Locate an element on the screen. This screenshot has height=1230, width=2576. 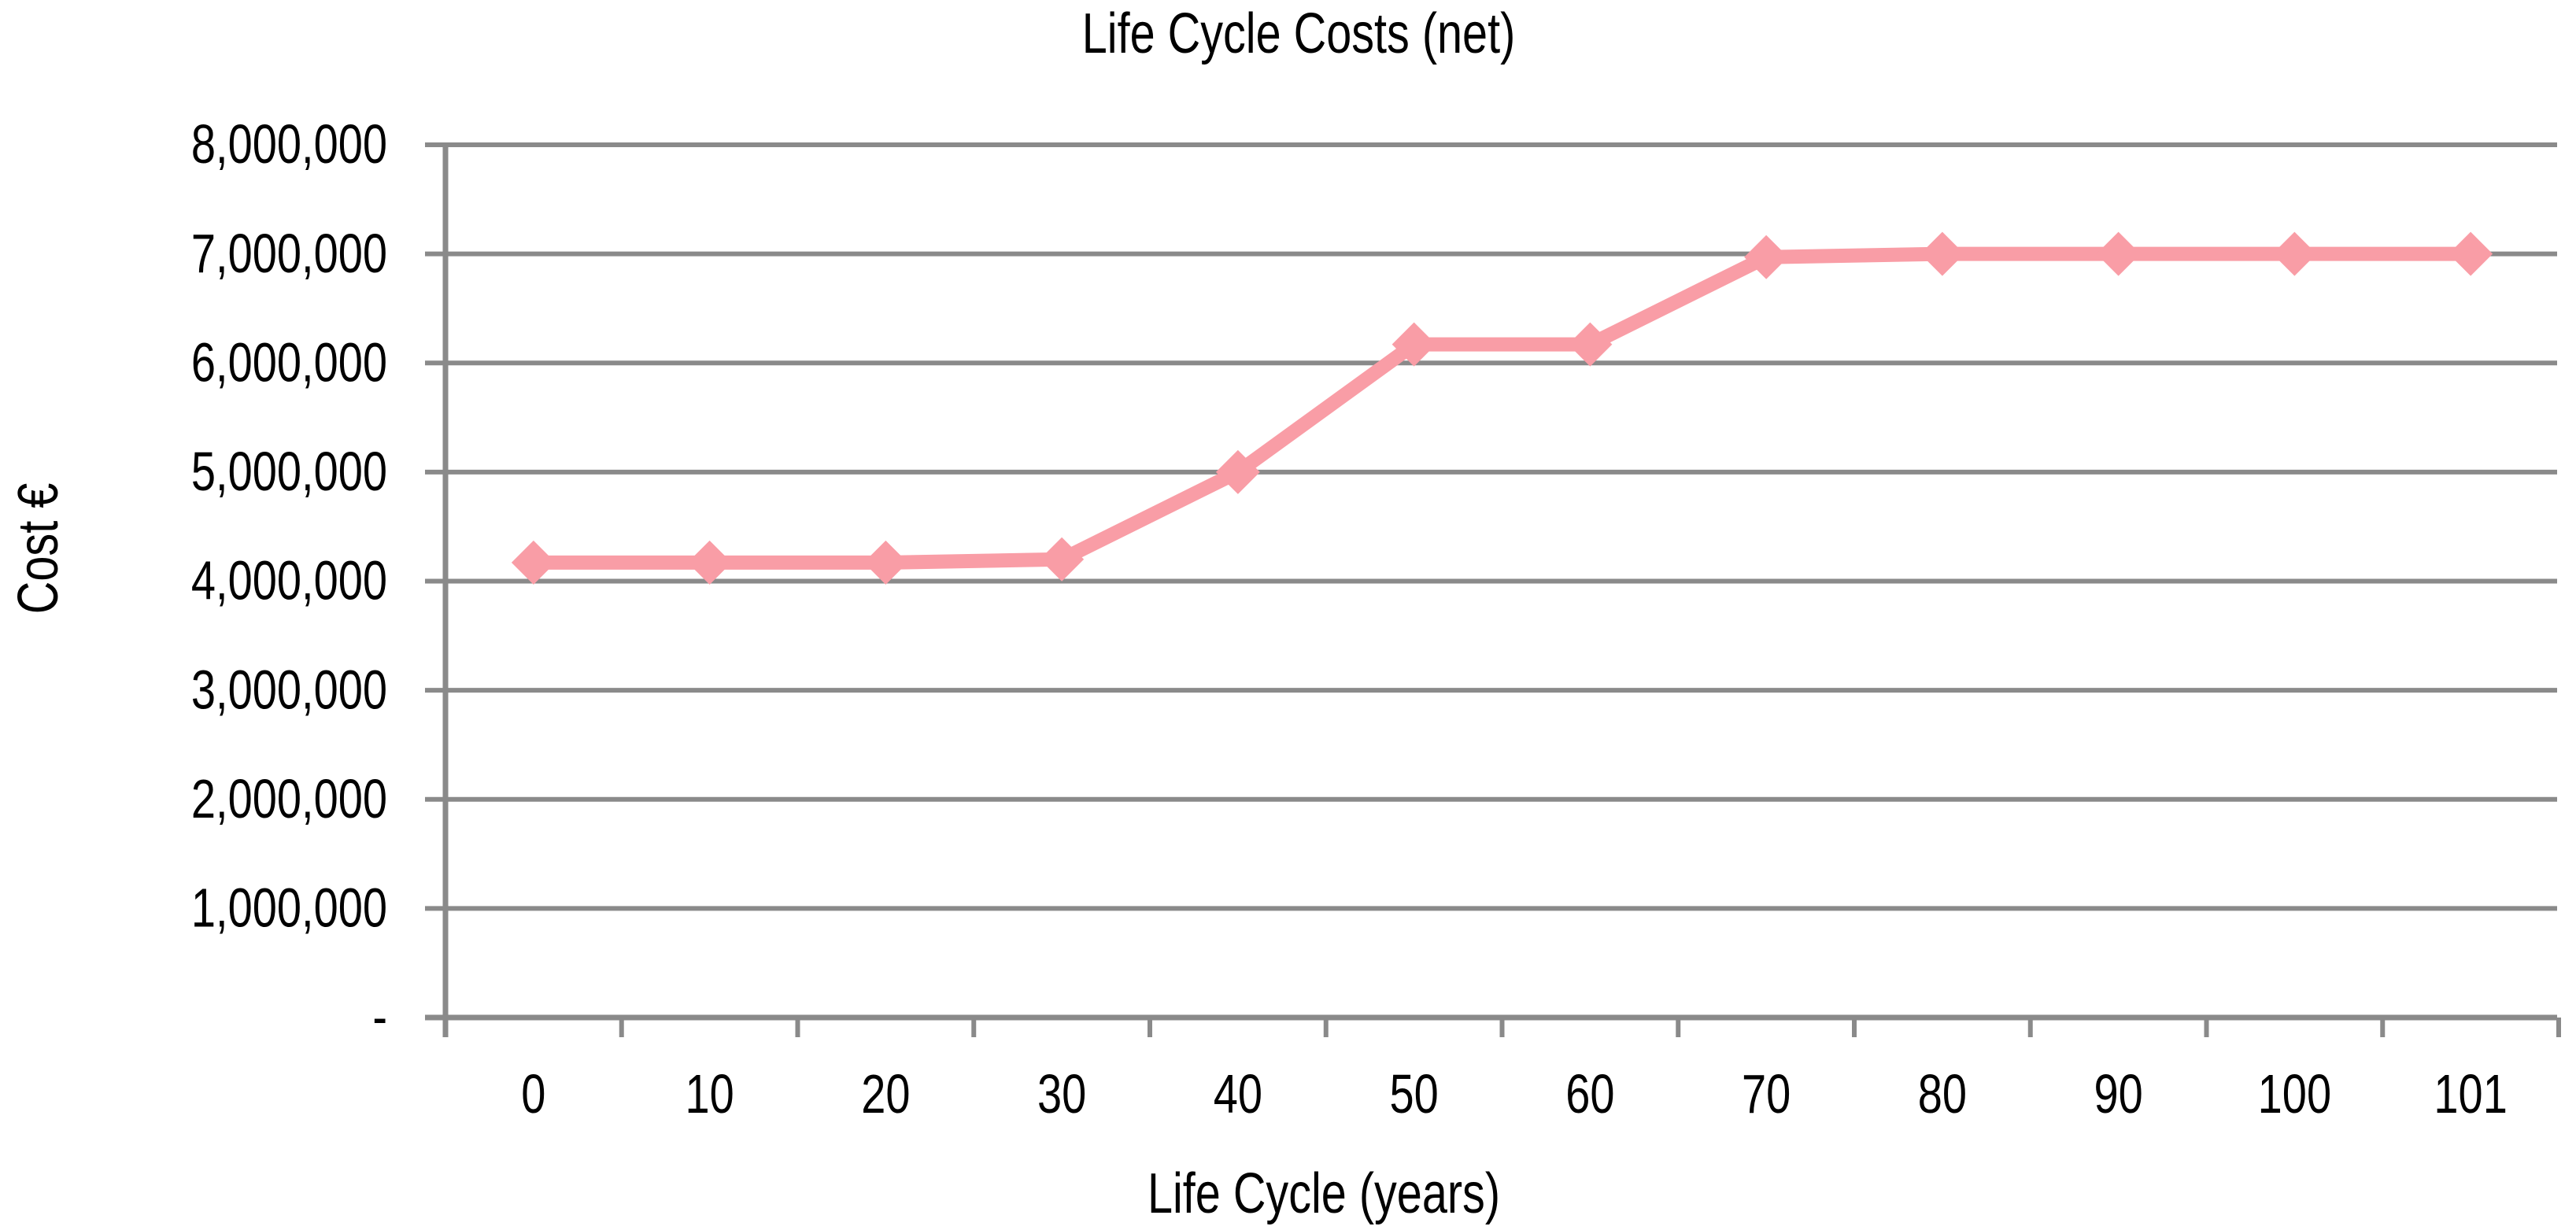
x-tick-label: 90 is located at coordinates (2118, 1094).